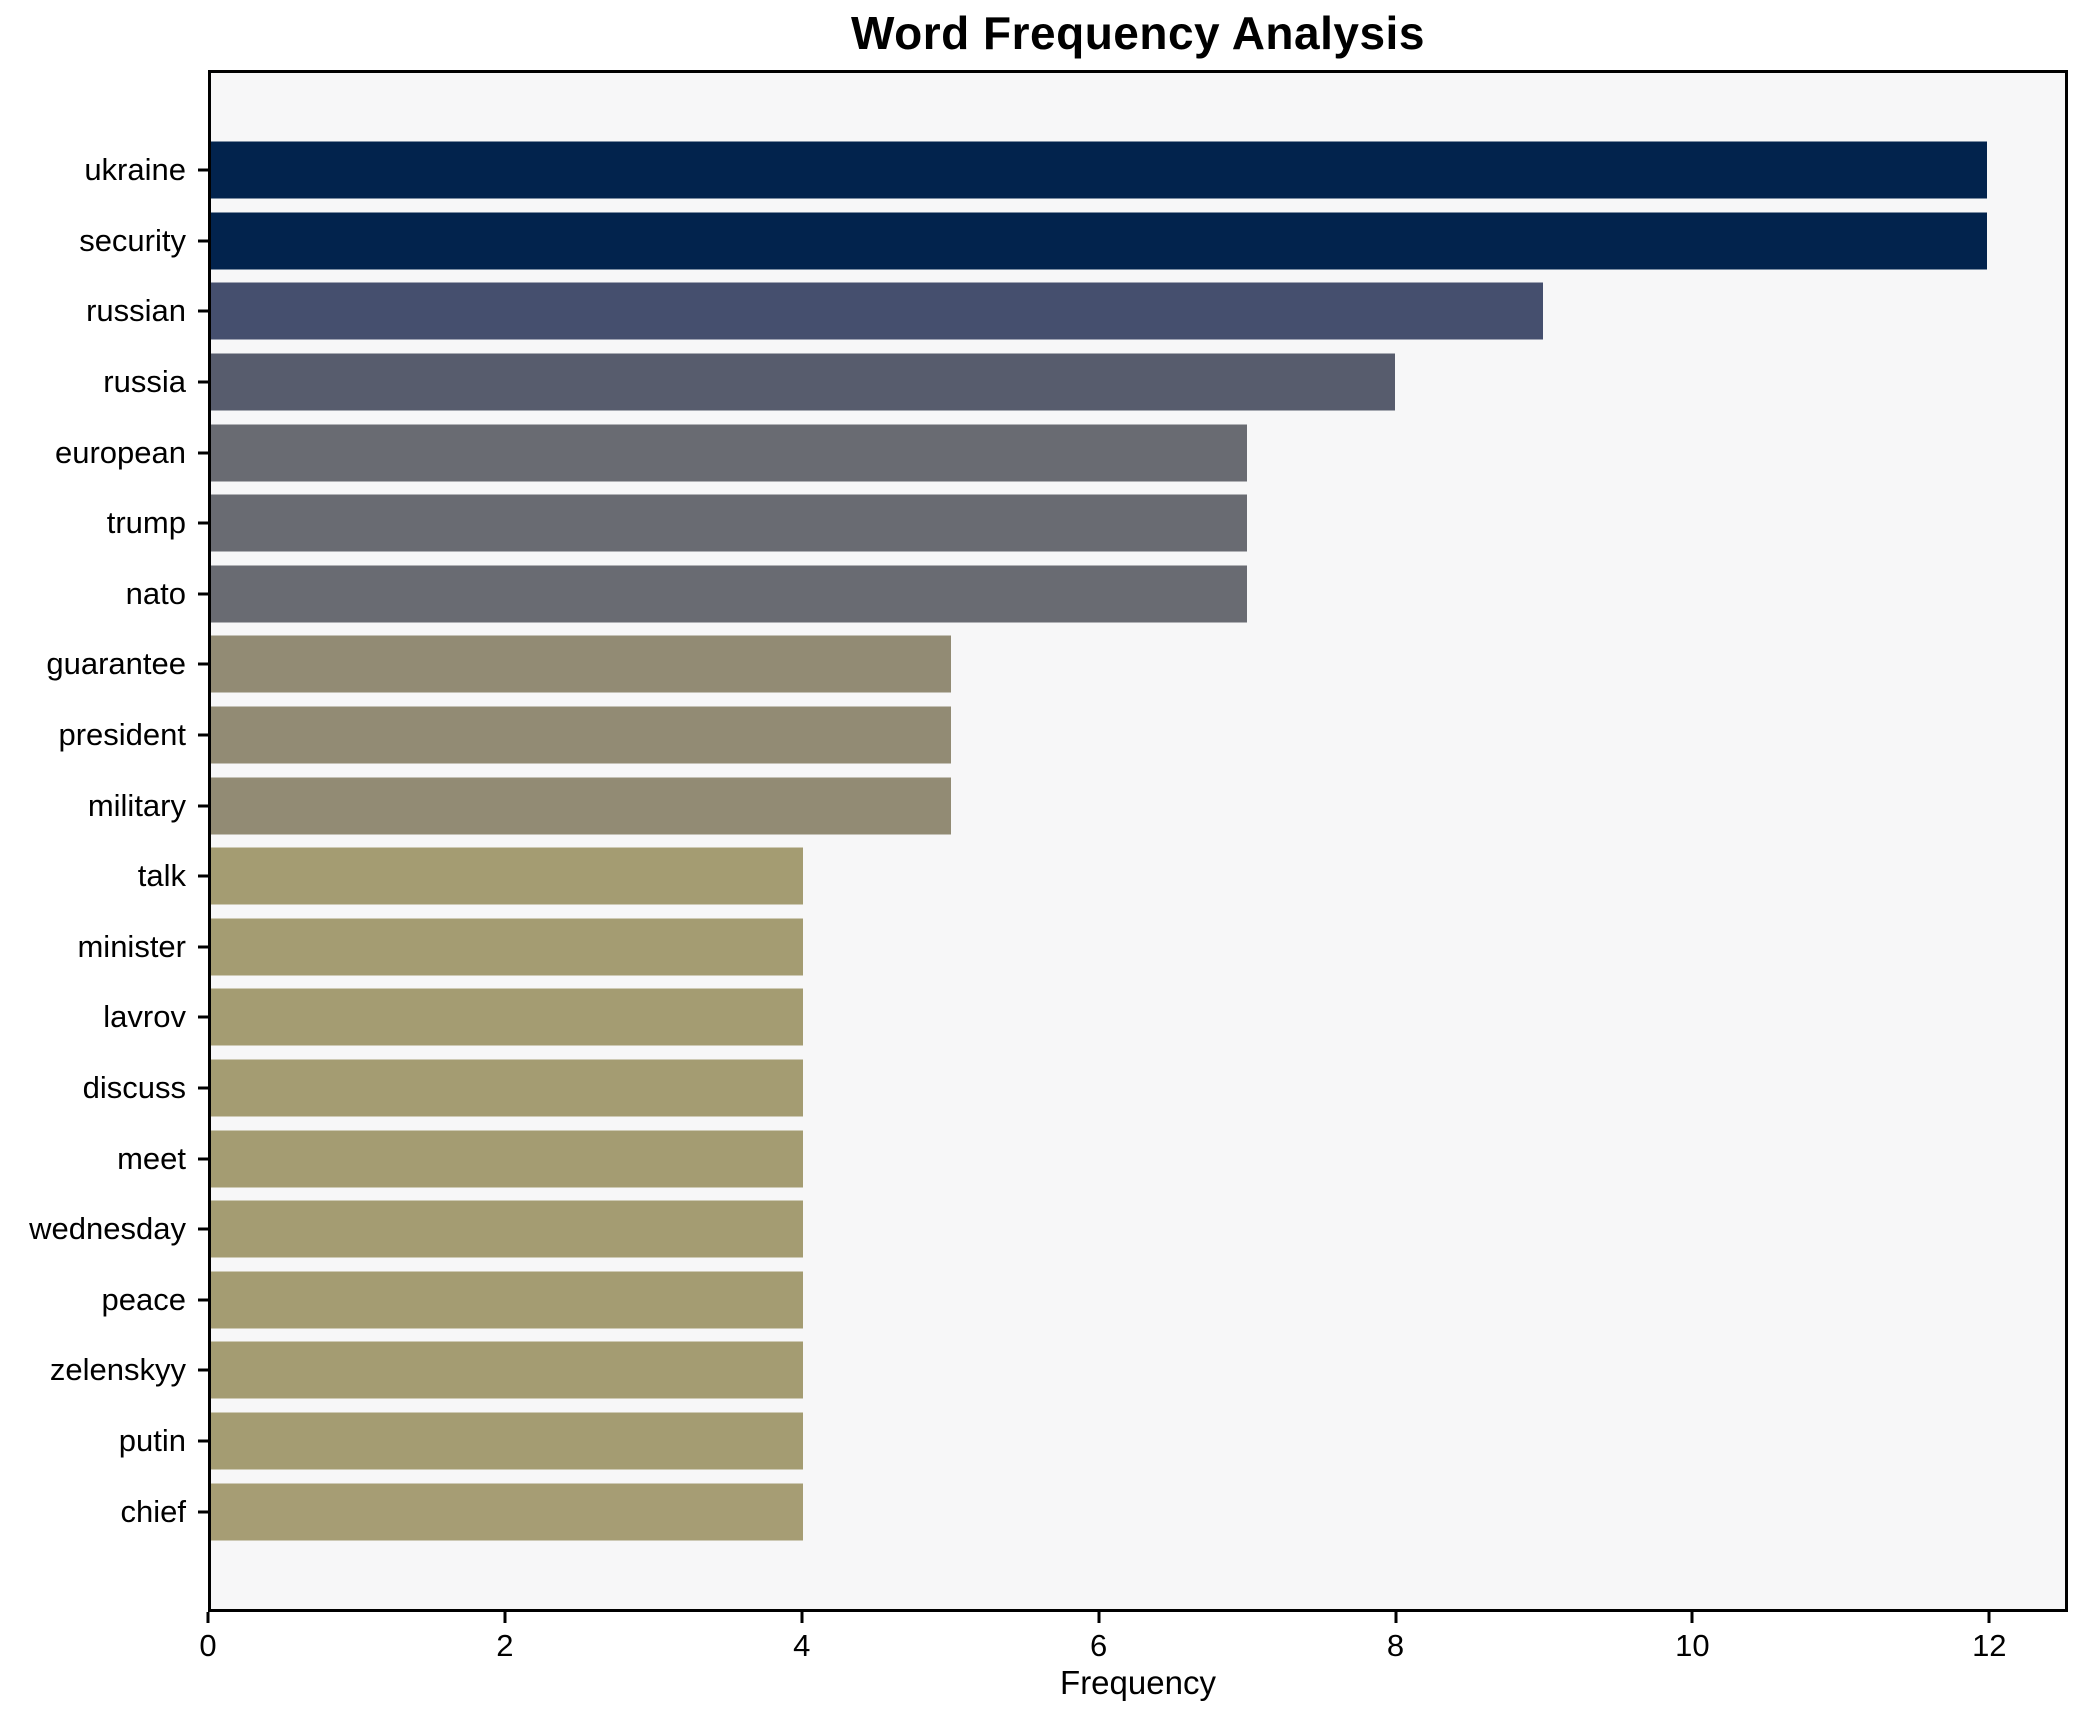  What do you see at coordinates (507, 947) in the screenshot?
I see `bar-minister` at bounding box center [507, 947].